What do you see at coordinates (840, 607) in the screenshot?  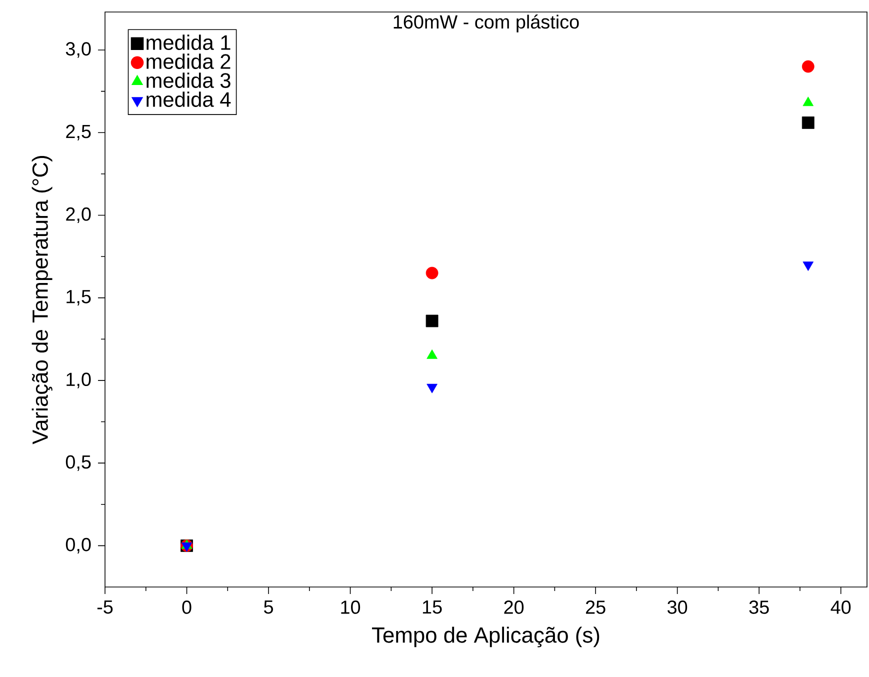 I see `x-tick-label: 40` at bounding box center [840, 607].